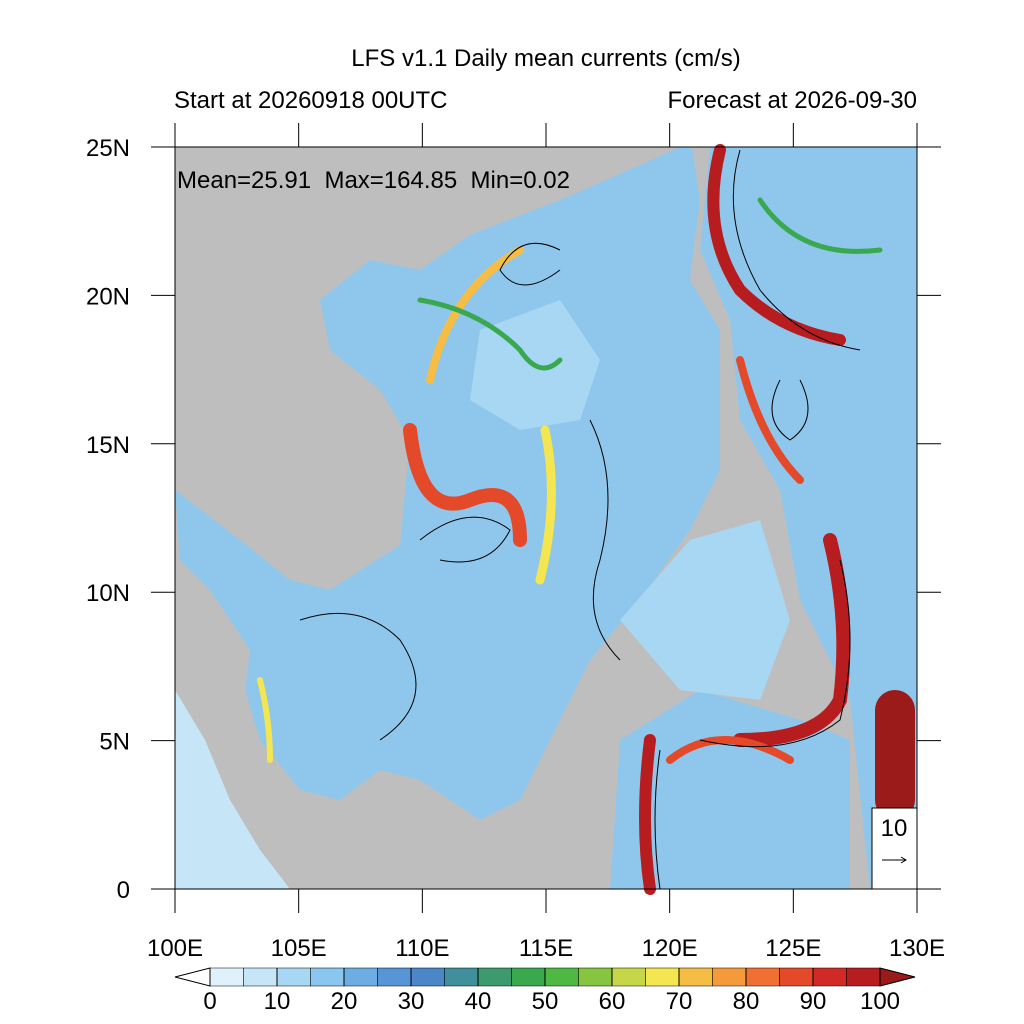 Image resolution: width=1024 pixels, height=1024 pixels. What do you see at coordinates (478, 1001) in the screenshot?
I see `colorbar-label: 40` at bounding box center [478, 1001].